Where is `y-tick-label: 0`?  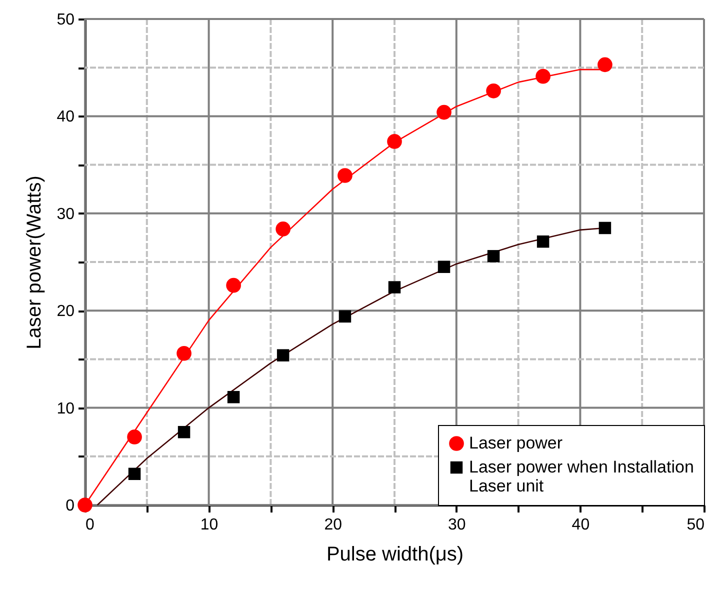 y-tick-label: 0 is located at coordinates (70, 506).